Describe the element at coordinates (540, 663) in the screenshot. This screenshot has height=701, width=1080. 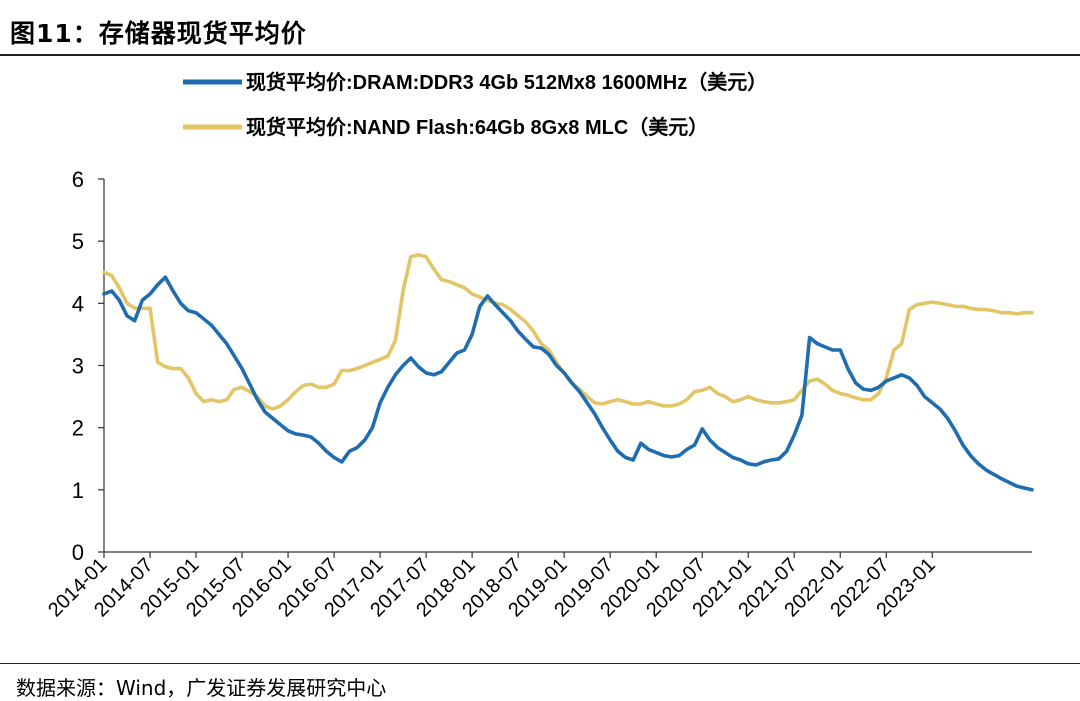
I see `source-divider` at that location.